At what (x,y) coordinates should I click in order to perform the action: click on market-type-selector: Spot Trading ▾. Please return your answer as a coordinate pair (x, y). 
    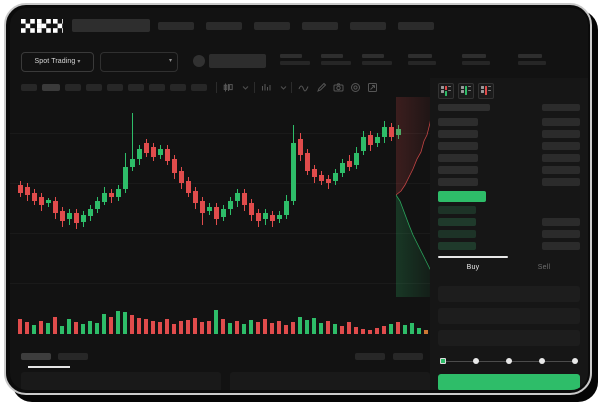
    Looking at the image, I should click on (57, 62).